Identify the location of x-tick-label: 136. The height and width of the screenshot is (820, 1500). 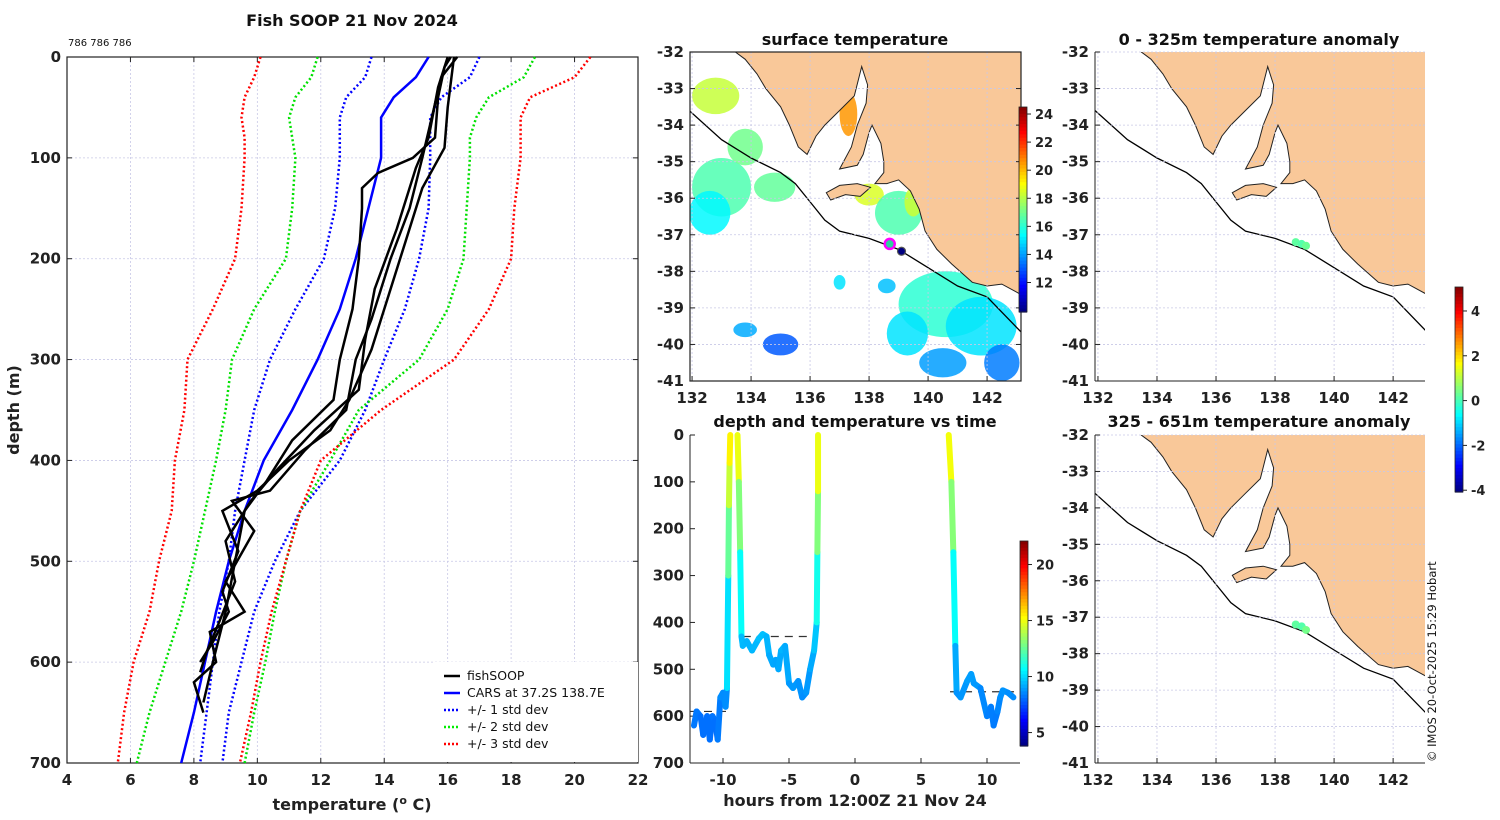
(1215, 780).